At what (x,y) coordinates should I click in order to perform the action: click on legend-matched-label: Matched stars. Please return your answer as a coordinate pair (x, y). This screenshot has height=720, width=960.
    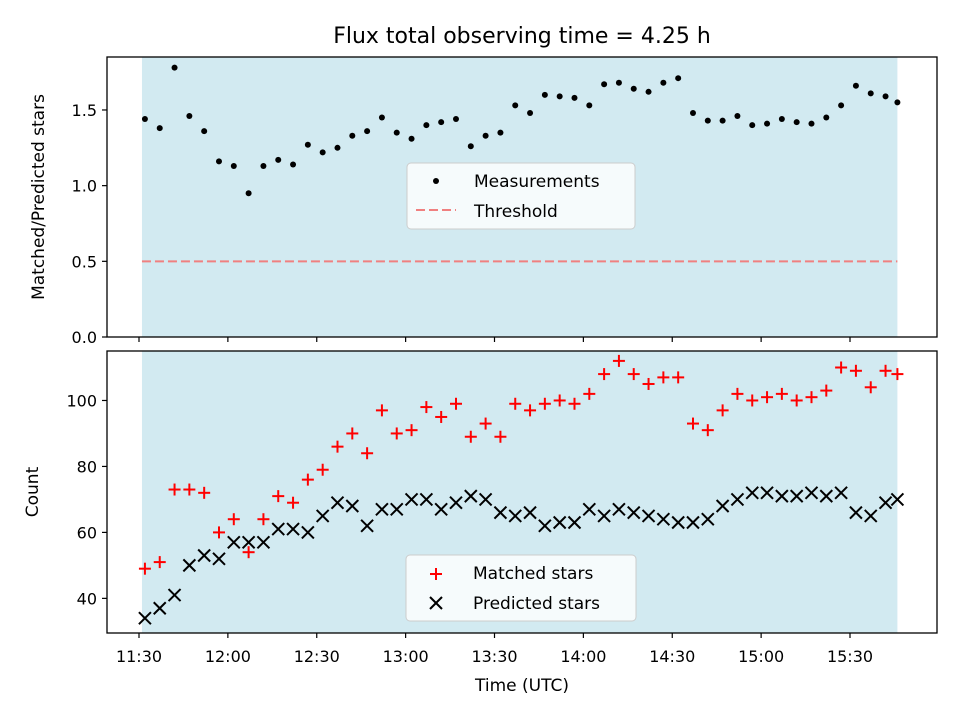
    Looking at the image, I should click on (533, 574).